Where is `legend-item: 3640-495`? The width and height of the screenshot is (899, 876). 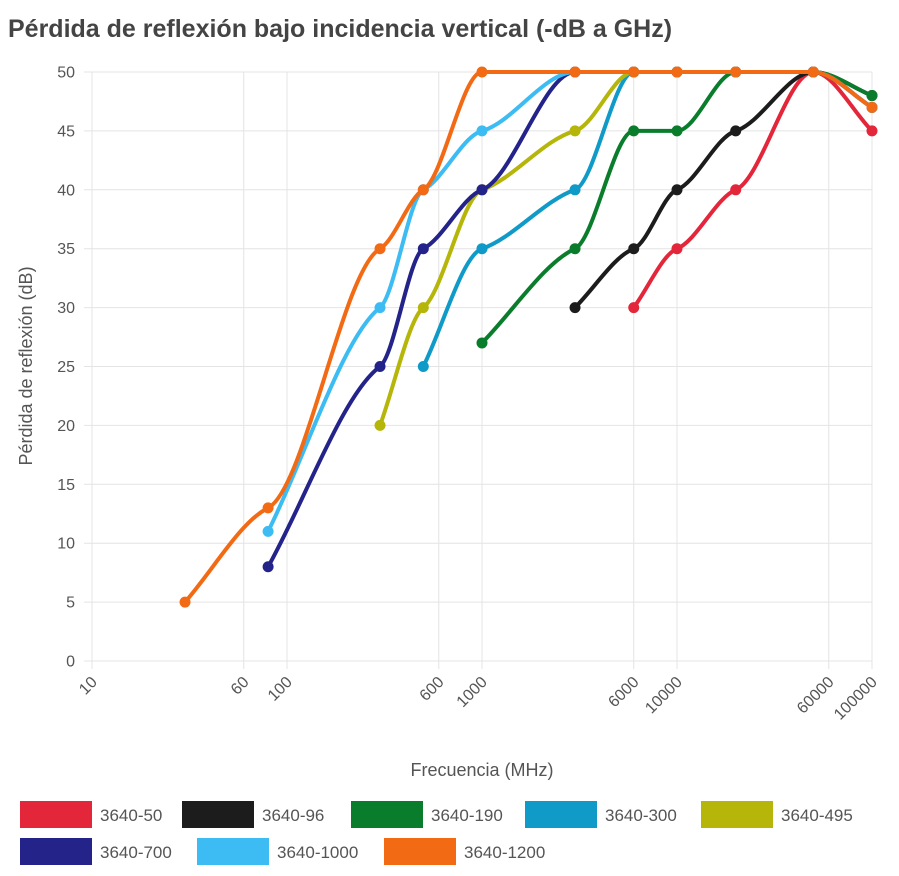
legend-item: 3640-495 is located at coordinates (777, 814).